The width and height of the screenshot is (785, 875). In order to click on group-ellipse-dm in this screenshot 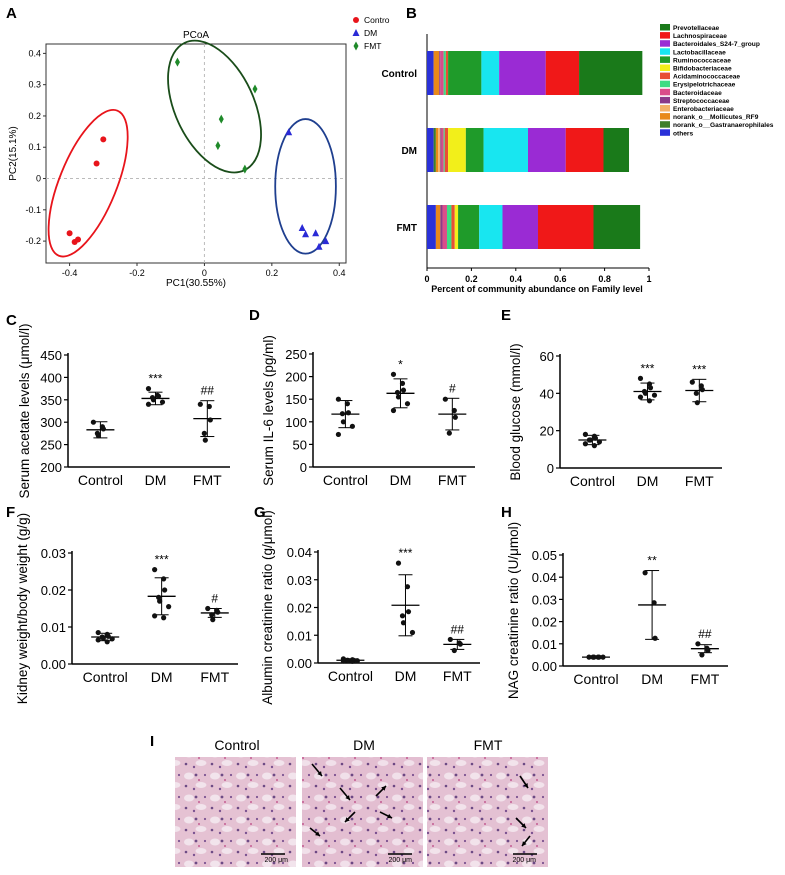, I will do `click(305, 186)`.